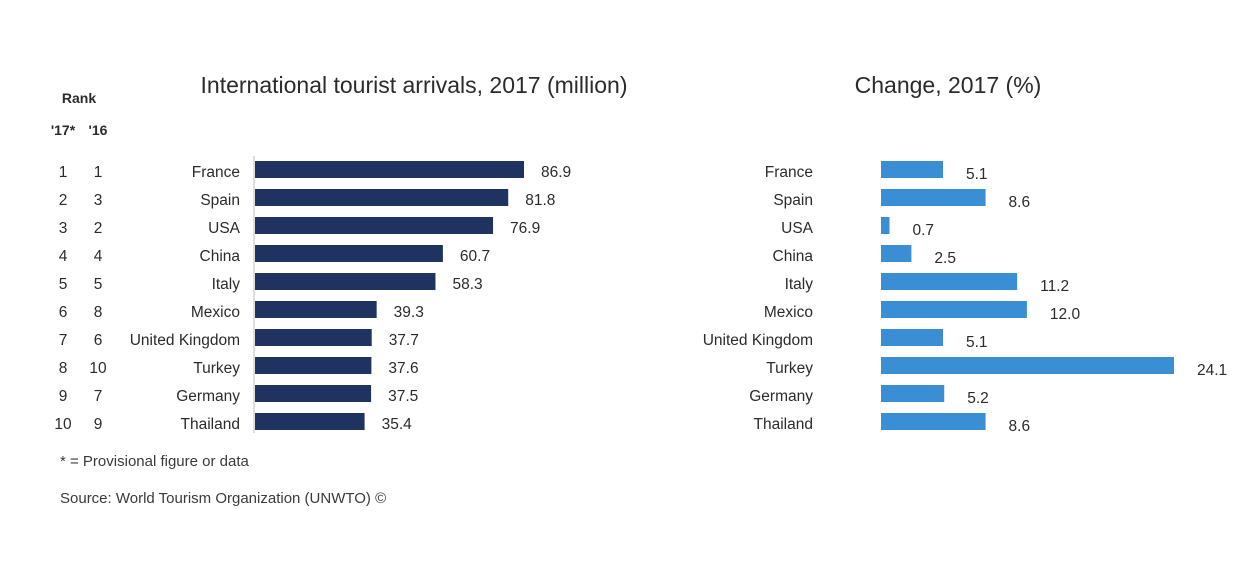 This screenshot has width=1234, height=563. Describe the element at coordinates (224, 228) in the screenshot. I see `arrivals-category-label: USA` at that location.